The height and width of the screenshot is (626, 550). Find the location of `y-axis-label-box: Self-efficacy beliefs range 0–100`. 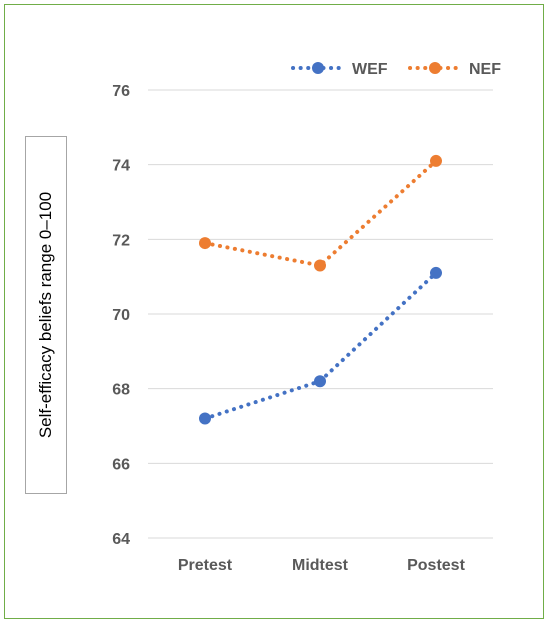

y-axis-label-box: Self-efficacy beliefs range 0–100 is located at coordinates (46, 315).